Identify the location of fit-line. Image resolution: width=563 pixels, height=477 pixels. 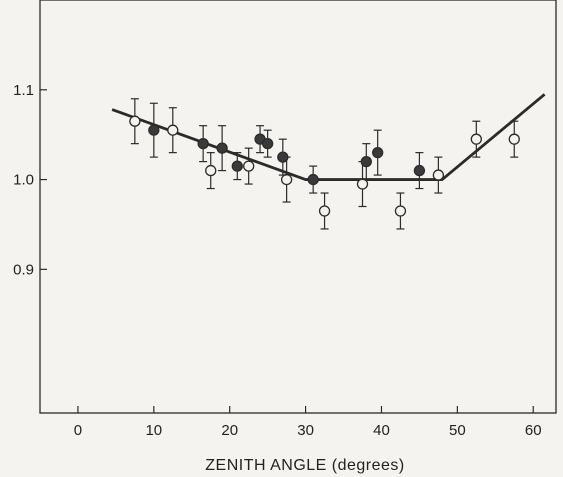
(328, 137).